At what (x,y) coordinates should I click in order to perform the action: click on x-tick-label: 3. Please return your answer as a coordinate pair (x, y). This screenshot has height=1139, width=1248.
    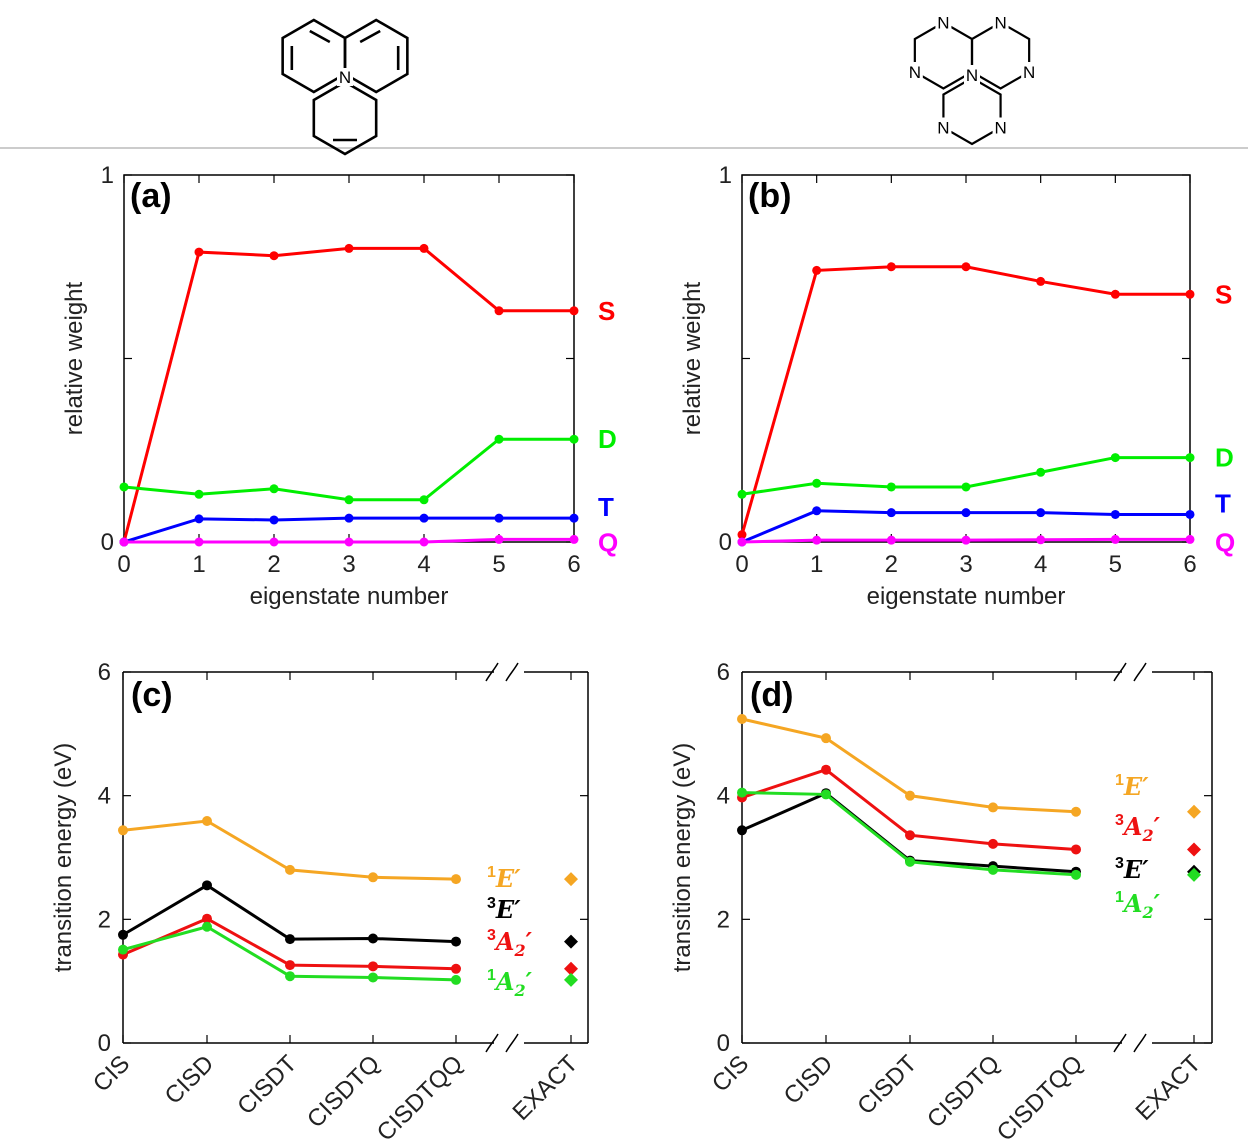
    Looking at the image, I should click on (965, 564).